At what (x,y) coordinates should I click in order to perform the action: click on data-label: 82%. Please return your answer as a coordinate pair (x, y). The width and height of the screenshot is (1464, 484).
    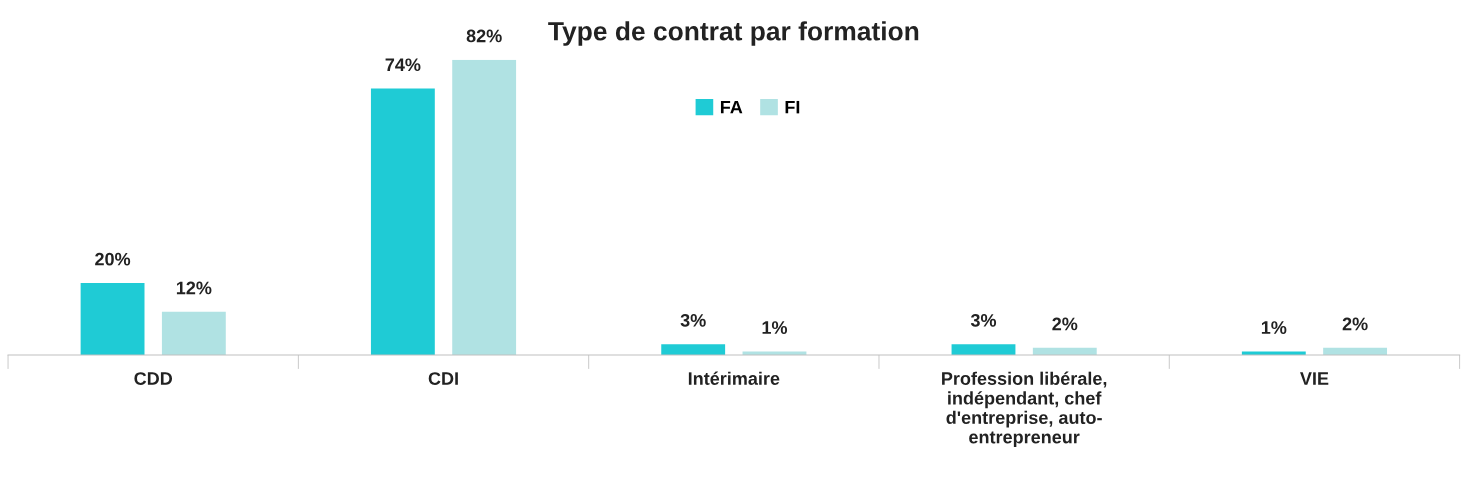
    Looking at the image, I should click on (484, 36).